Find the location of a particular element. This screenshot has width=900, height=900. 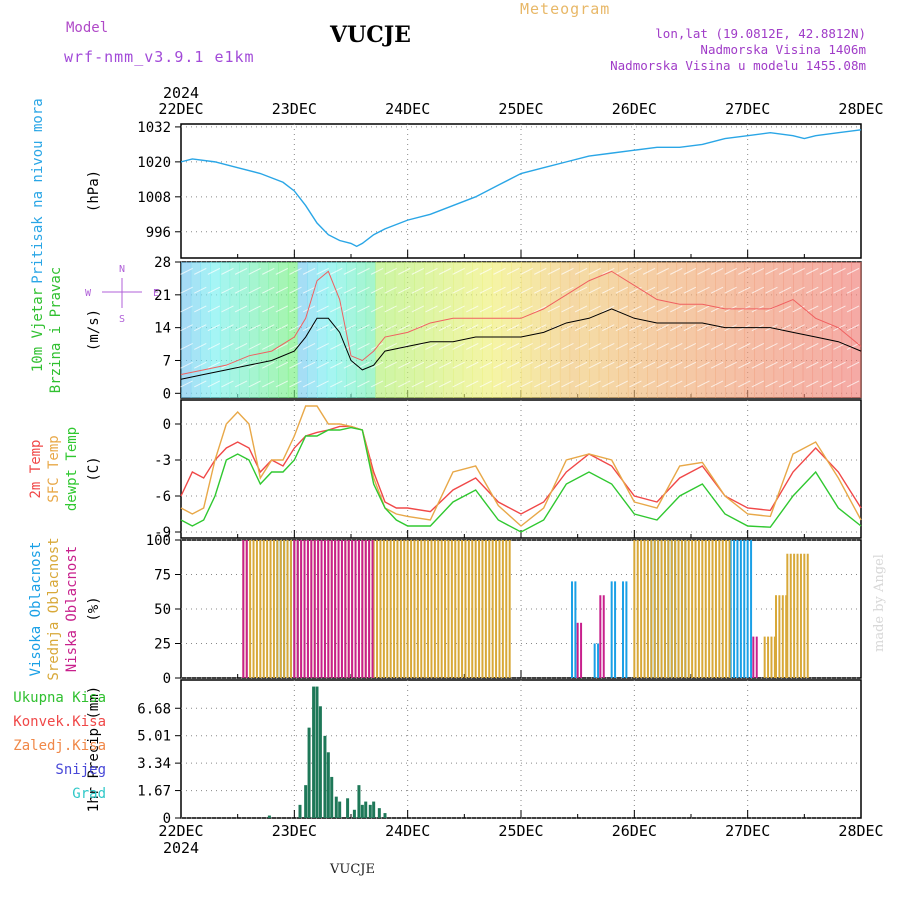

legend-label: Brzina i Pravac is located at coordinates (56, 330).